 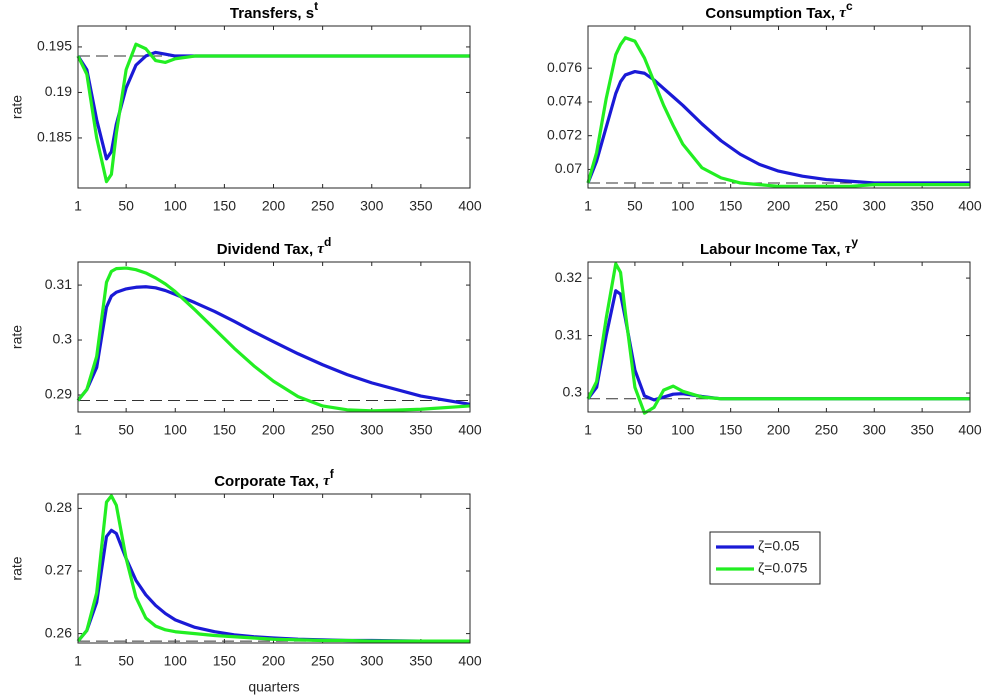 What do you see at coordinates (568, 277) in the screenshot?
I see `y-tick-label: 0.32` at bounding box center [568, 277].